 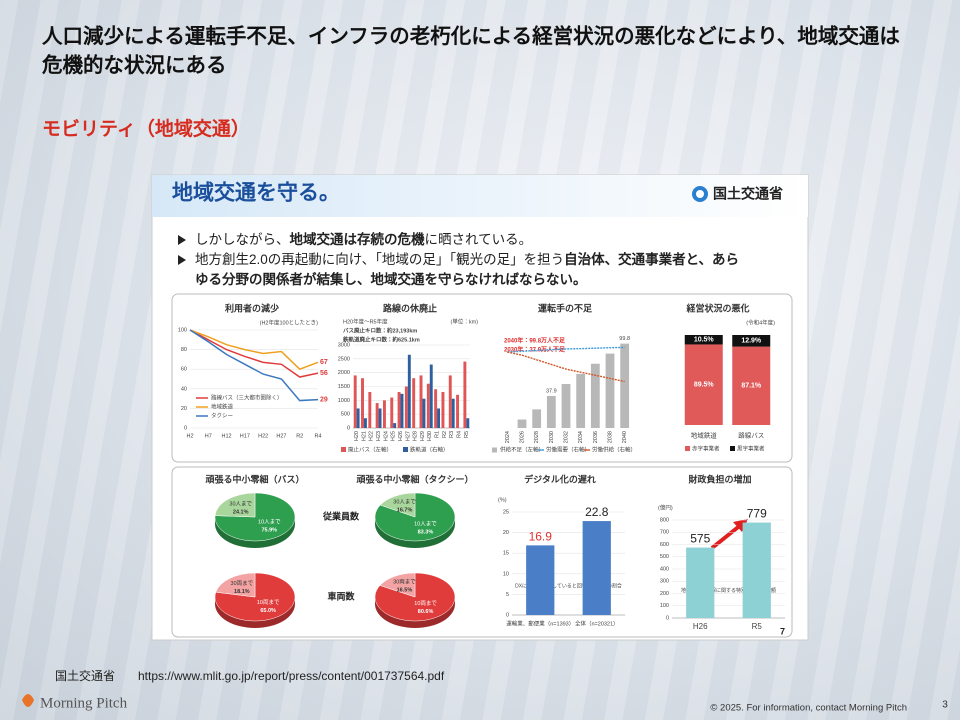 I want to click on value-label: 16.9, so click(x=541, y=537).